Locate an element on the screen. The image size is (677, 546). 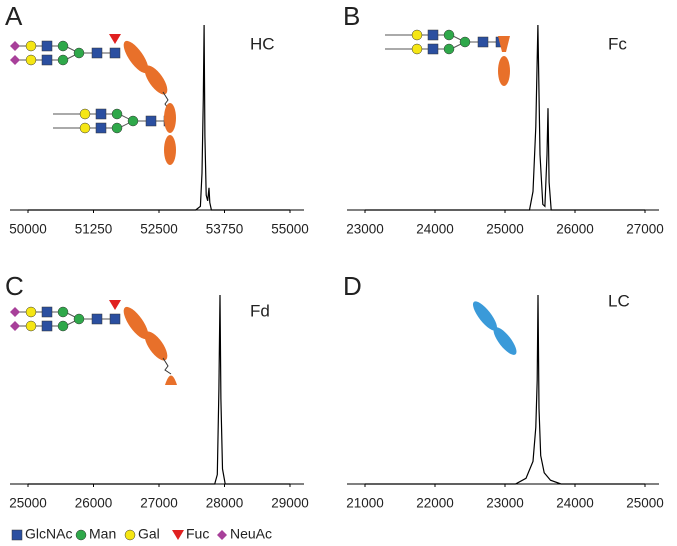
legend-label: GlcNAc is located at coordinates (48, 534).